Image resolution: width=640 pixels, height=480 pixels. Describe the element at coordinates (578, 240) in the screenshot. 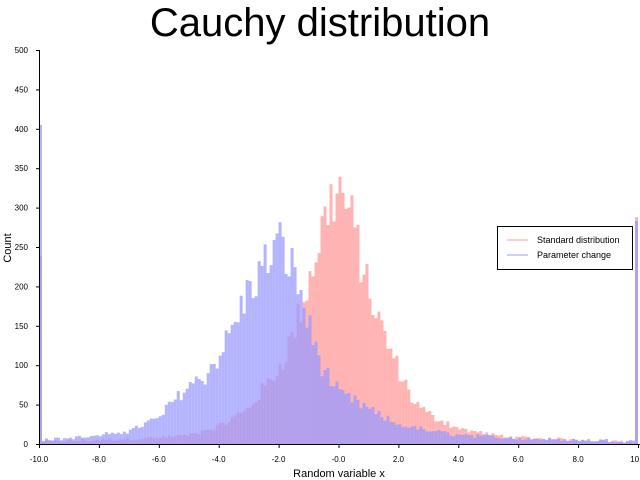

I see `legend-label-standard: Standard distribution` at that location.